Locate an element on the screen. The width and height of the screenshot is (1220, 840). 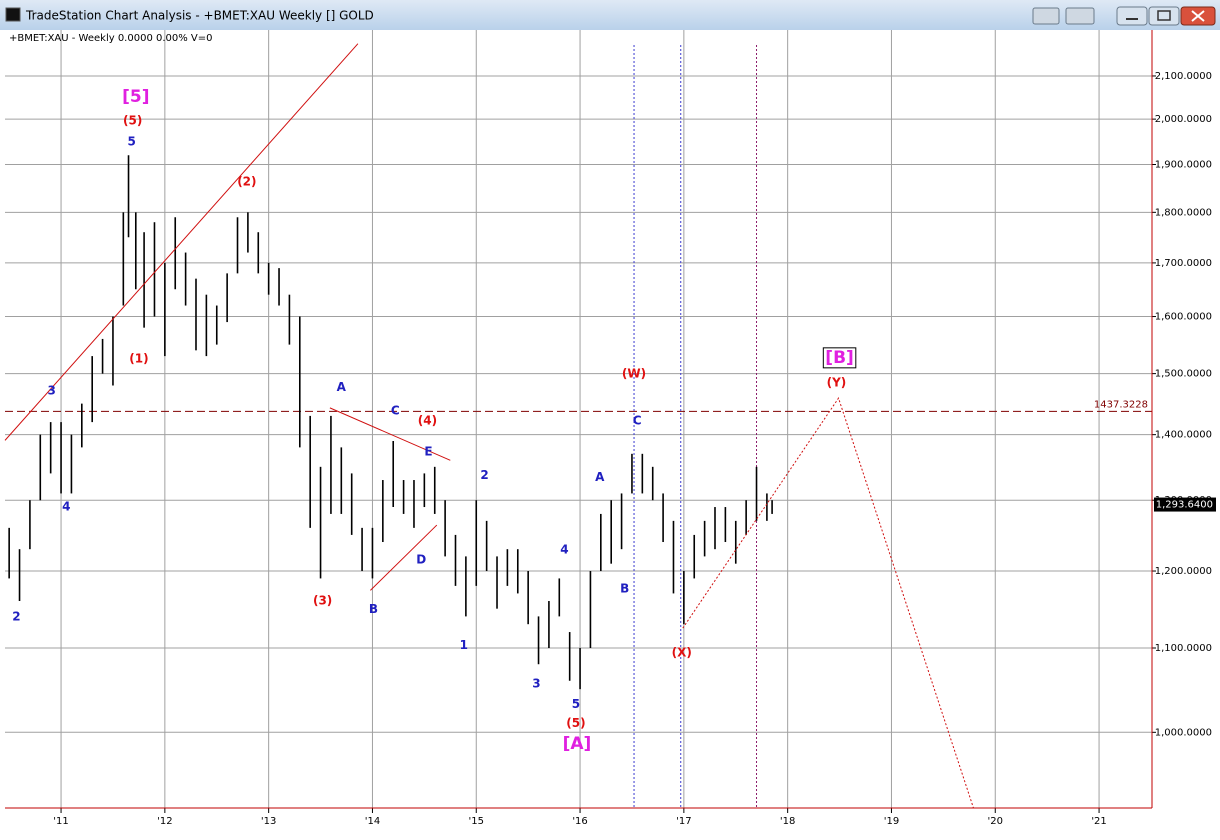
chart-subtitle: +BMET:XAU - Weekly 0.0000 0.00% V=0 is located at coordinates (111, 38).